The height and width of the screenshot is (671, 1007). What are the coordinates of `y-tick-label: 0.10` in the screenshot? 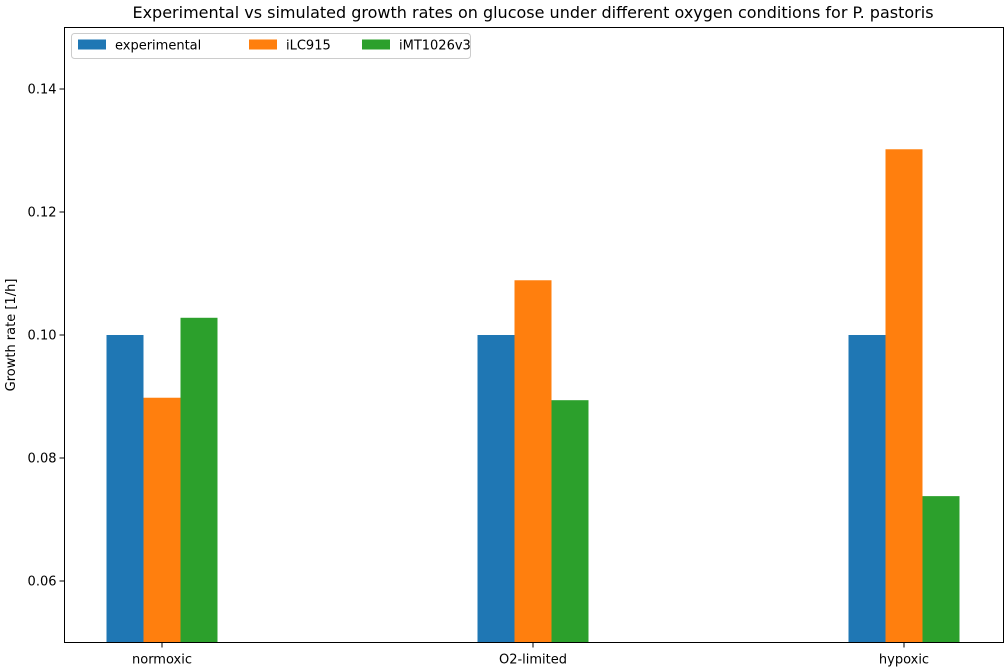 It's located at (42, 336).